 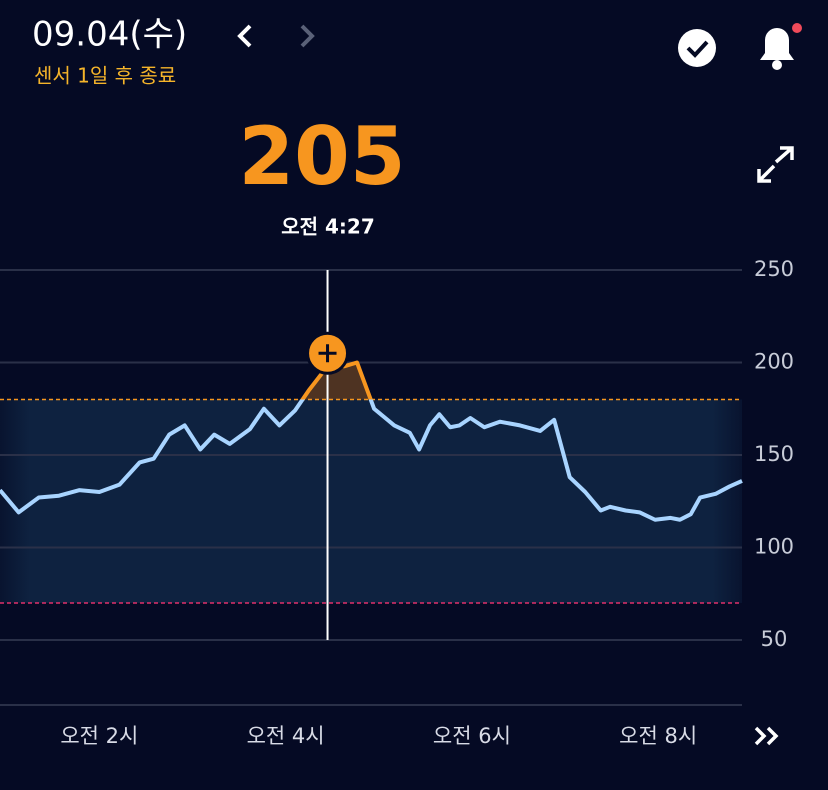 What do you see at coordinates (109, 35) in the screenshot?
I see `date: 09.04(수)` at bounding box center [109, 35].